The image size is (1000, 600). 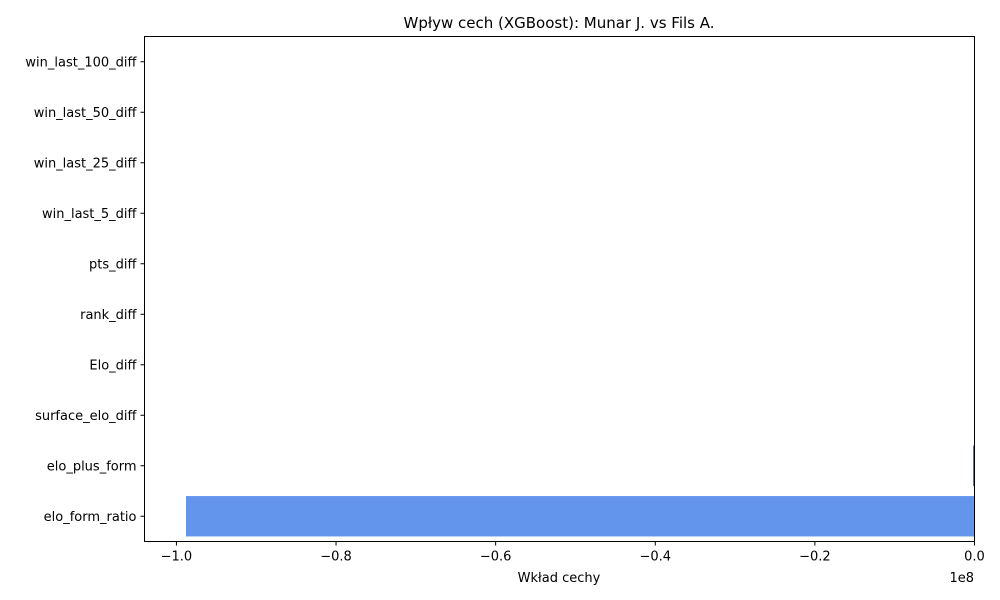 What do you see at coordinates (108, 315) in the screenshot?
I see `y-tick-label-rank_diff: rank_diff` at bounding box center [108, 315].